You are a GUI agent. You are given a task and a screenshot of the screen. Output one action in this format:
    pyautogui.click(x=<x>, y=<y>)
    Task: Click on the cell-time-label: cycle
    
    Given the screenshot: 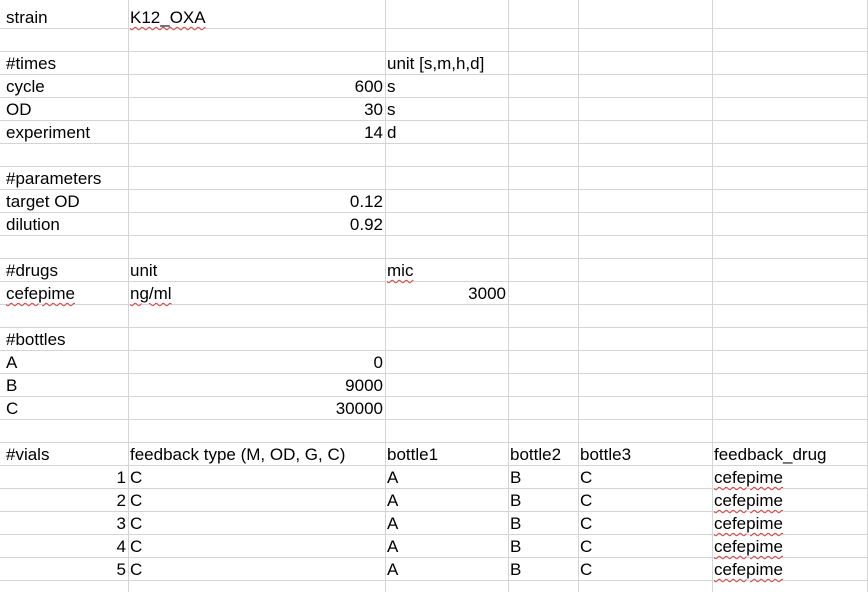 What is the action you would take?
    pyautogui.click(x=25, y=86)
    